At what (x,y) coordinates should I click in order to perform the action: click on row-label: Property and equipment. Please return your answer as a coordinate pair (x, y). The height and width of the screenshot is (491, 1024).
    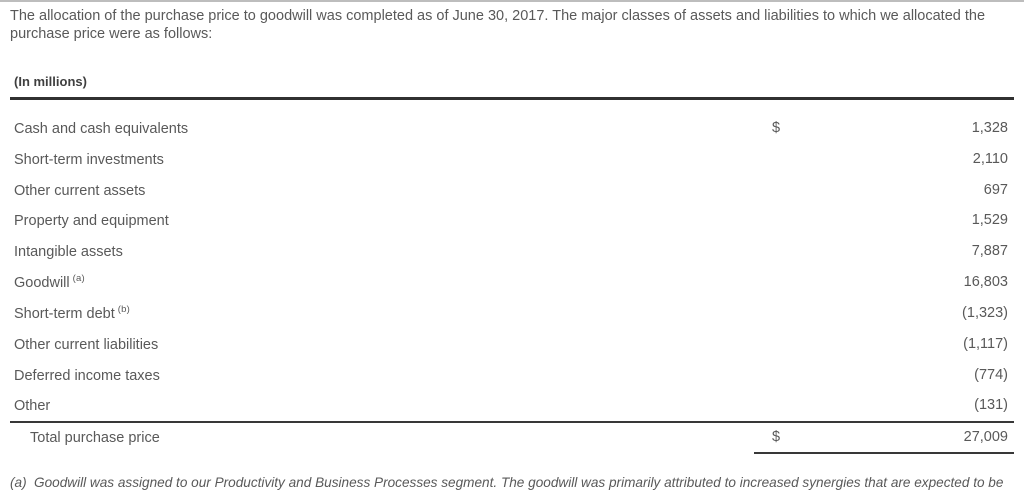
    Looking at the image, I should click on (91, 221).